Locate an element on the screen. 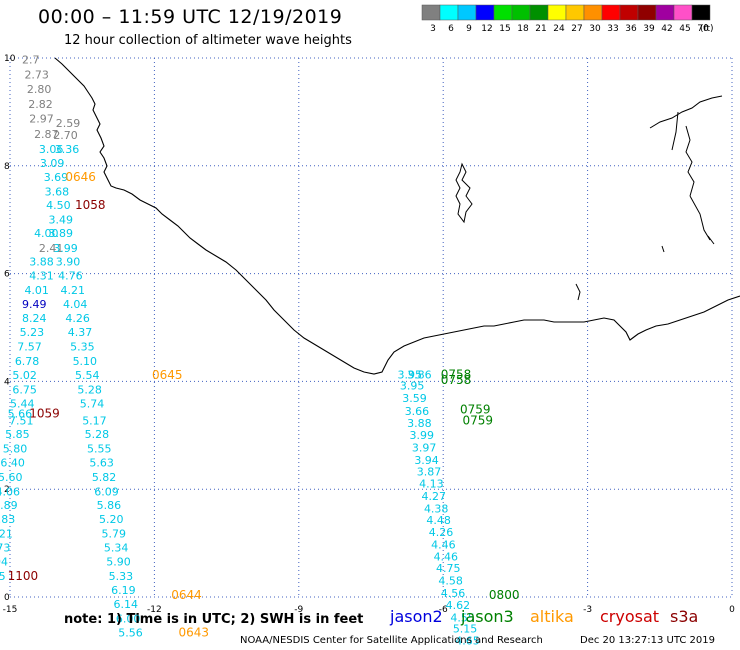  wave-height-label: 5.34 is located at coordinates (116, 548).